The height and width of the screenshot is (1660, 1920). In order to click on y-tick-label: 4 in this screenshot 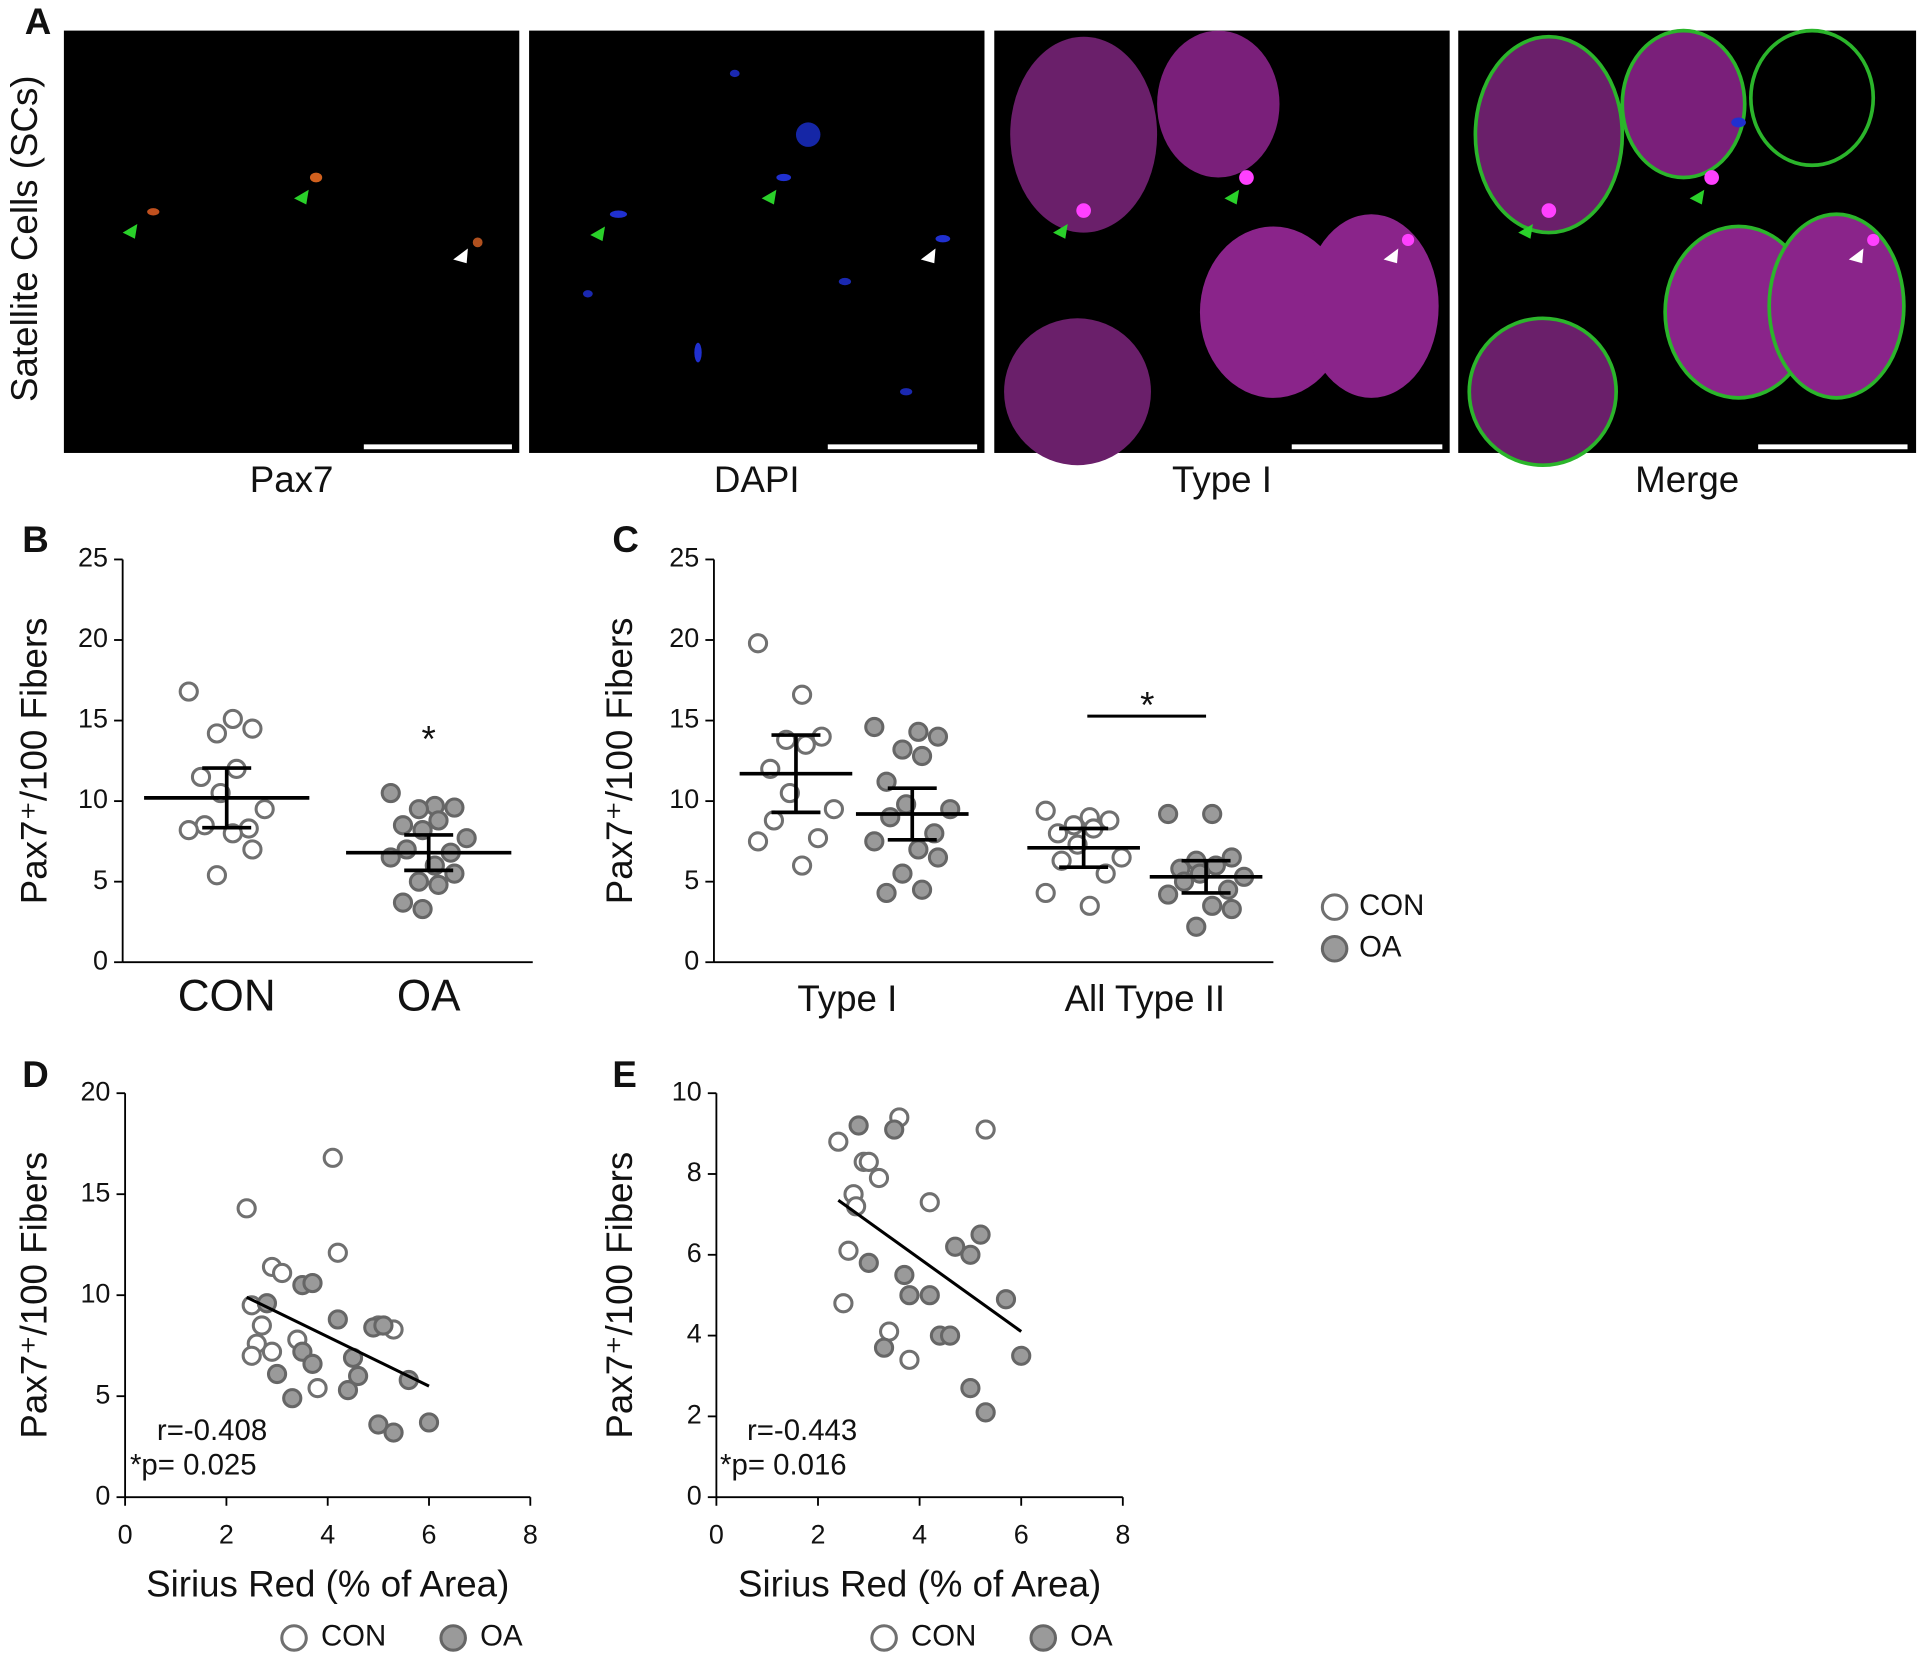, I will do `click(694, 1334)`.